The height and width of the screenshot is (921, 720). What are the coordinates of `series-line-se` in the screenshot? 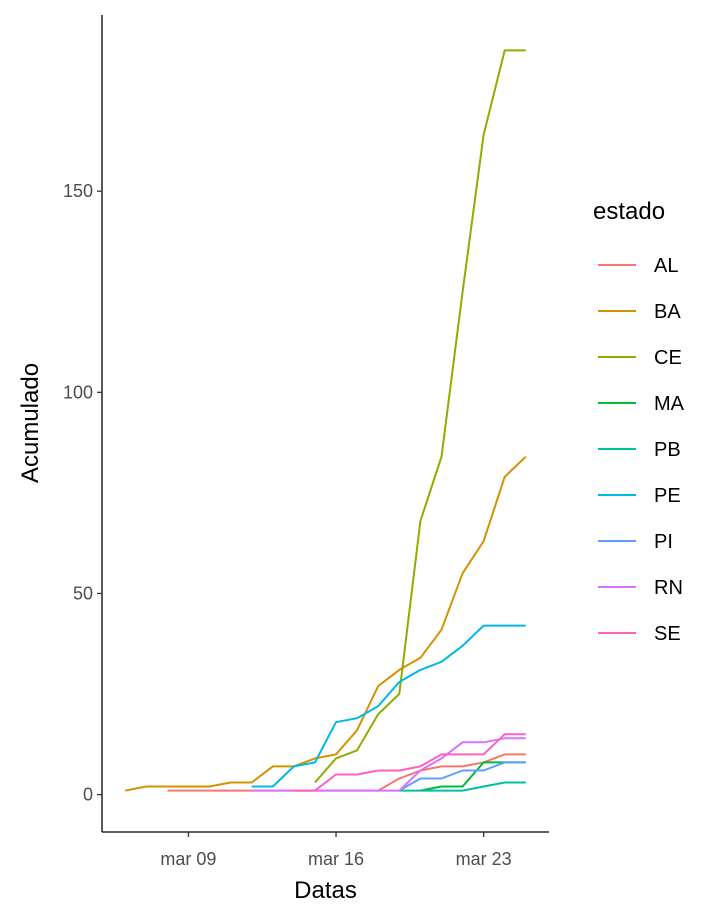 It's located at (409, 762).